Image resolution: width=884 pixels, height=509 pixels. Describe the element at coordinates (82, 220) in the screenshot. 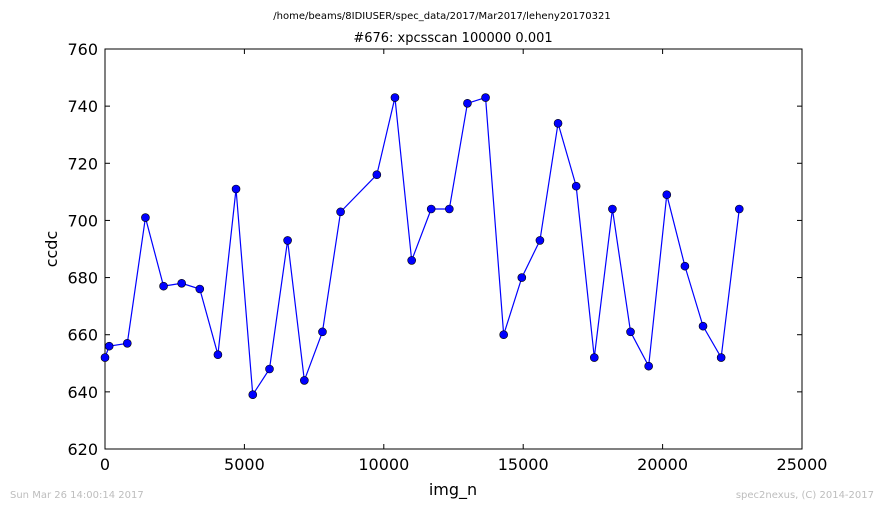

I see `y-tick-label: 700` at that location.